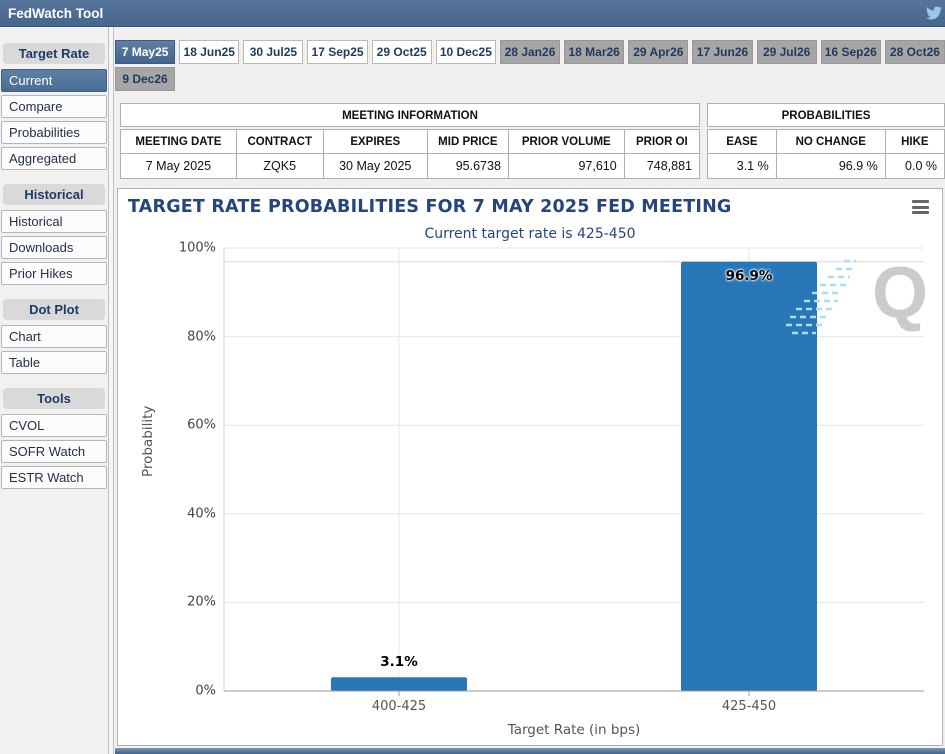 The height and width of the screenshot is (754, 945). Describe the element at coordinates (54, 362) in the screenshot. I see `sidebar-item-table: Table` at that location.